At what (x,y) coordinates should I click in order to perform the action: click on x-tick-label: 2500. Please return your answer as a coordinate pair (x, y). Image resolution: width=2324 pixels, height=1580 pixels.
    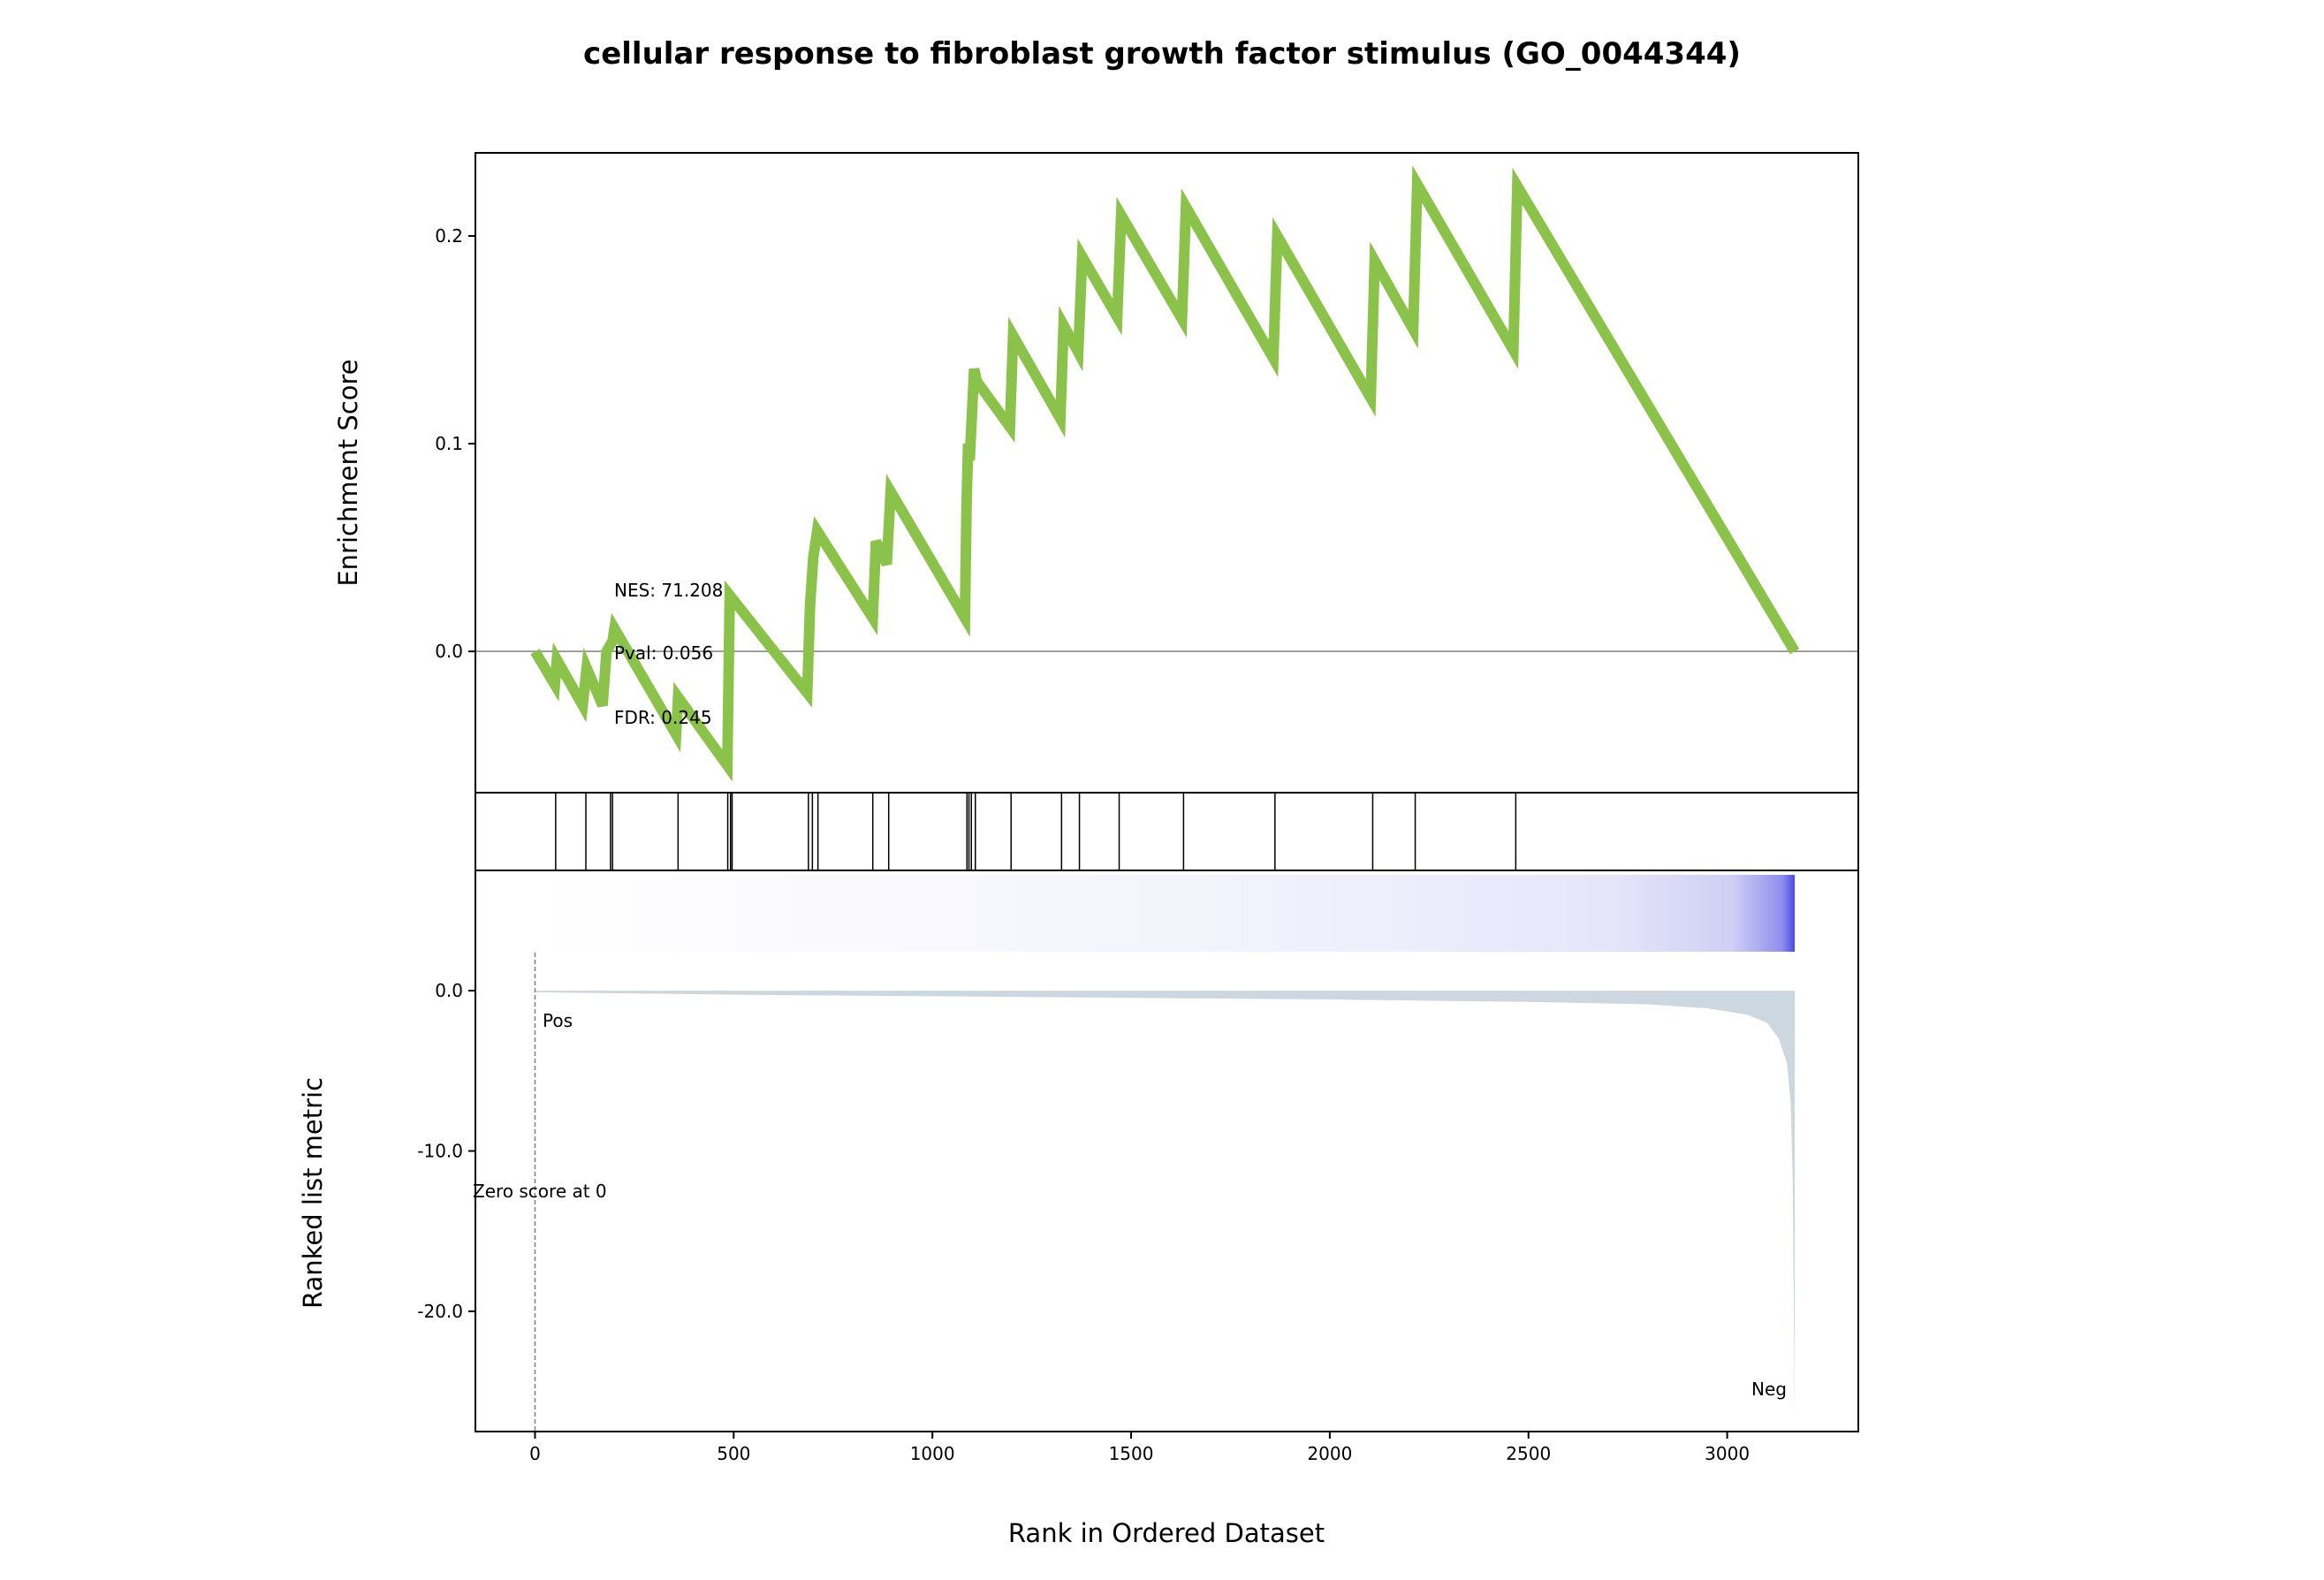
    Looking at the image, I should click on (1529, 1454).